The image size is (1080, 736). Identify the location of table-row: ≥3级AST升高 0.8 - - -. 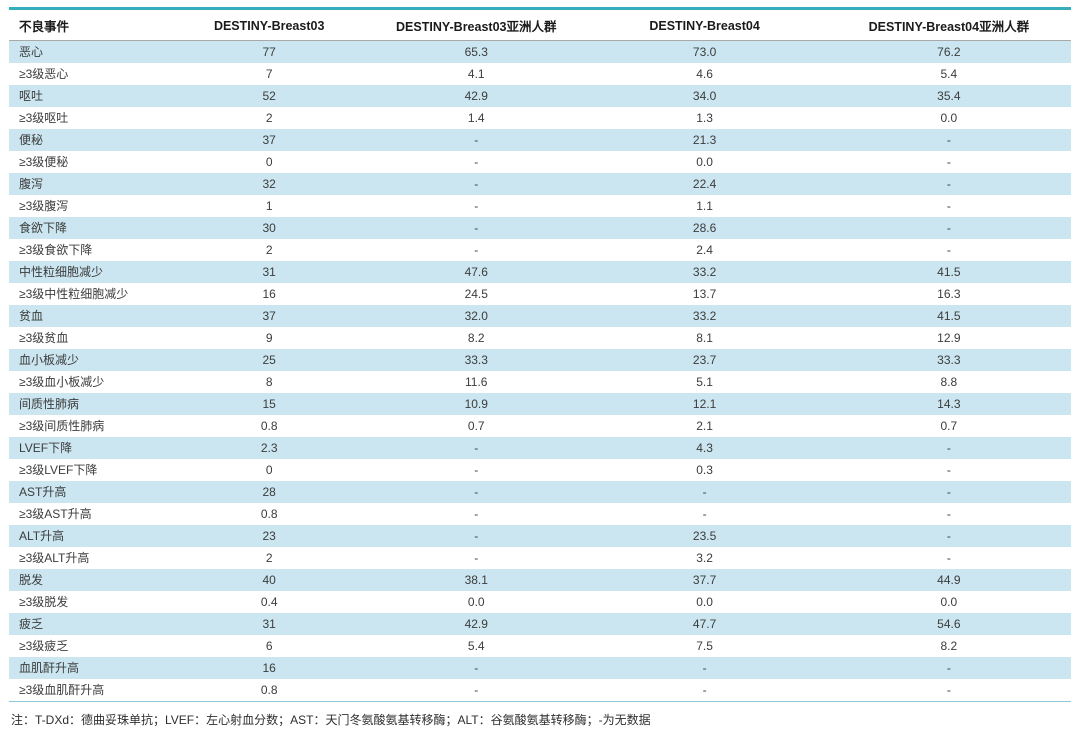
(540, 514).